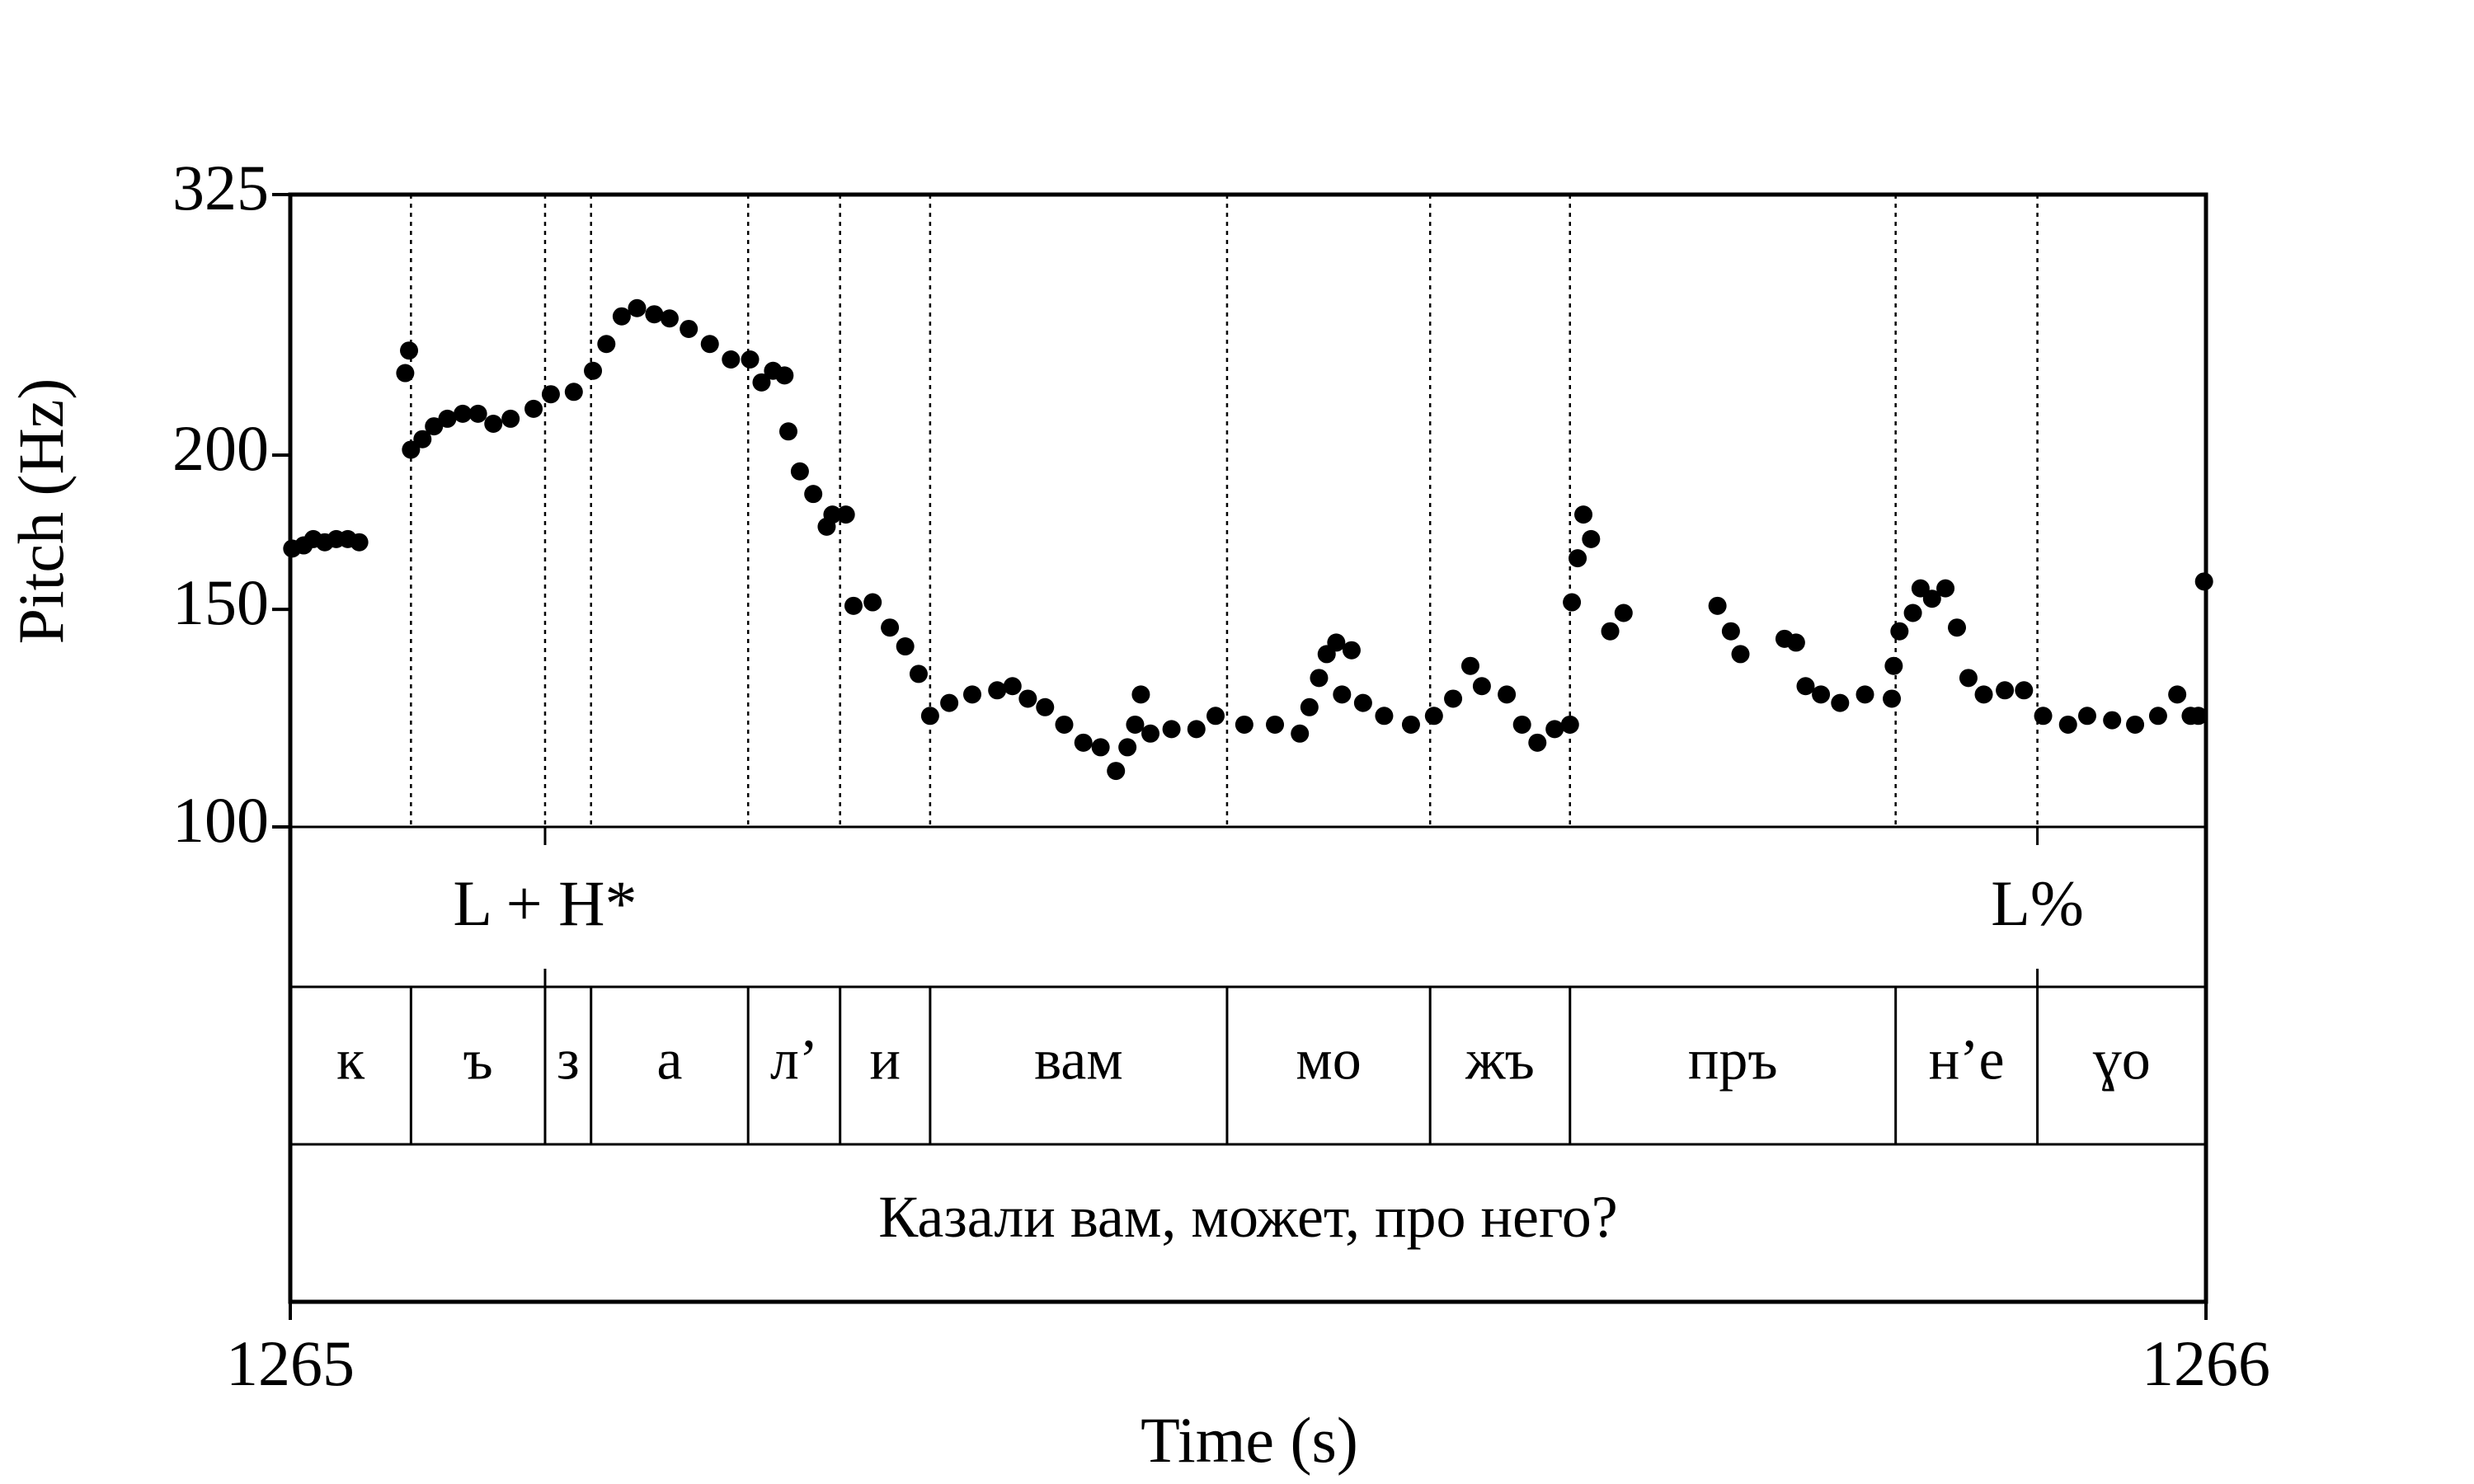 The image size is (2474, 1484). What do you see at coordinates (41, 511) in the screenshot?
I see `y-axis-label: Pitch (Hz)` at bounding box center [41, 511].